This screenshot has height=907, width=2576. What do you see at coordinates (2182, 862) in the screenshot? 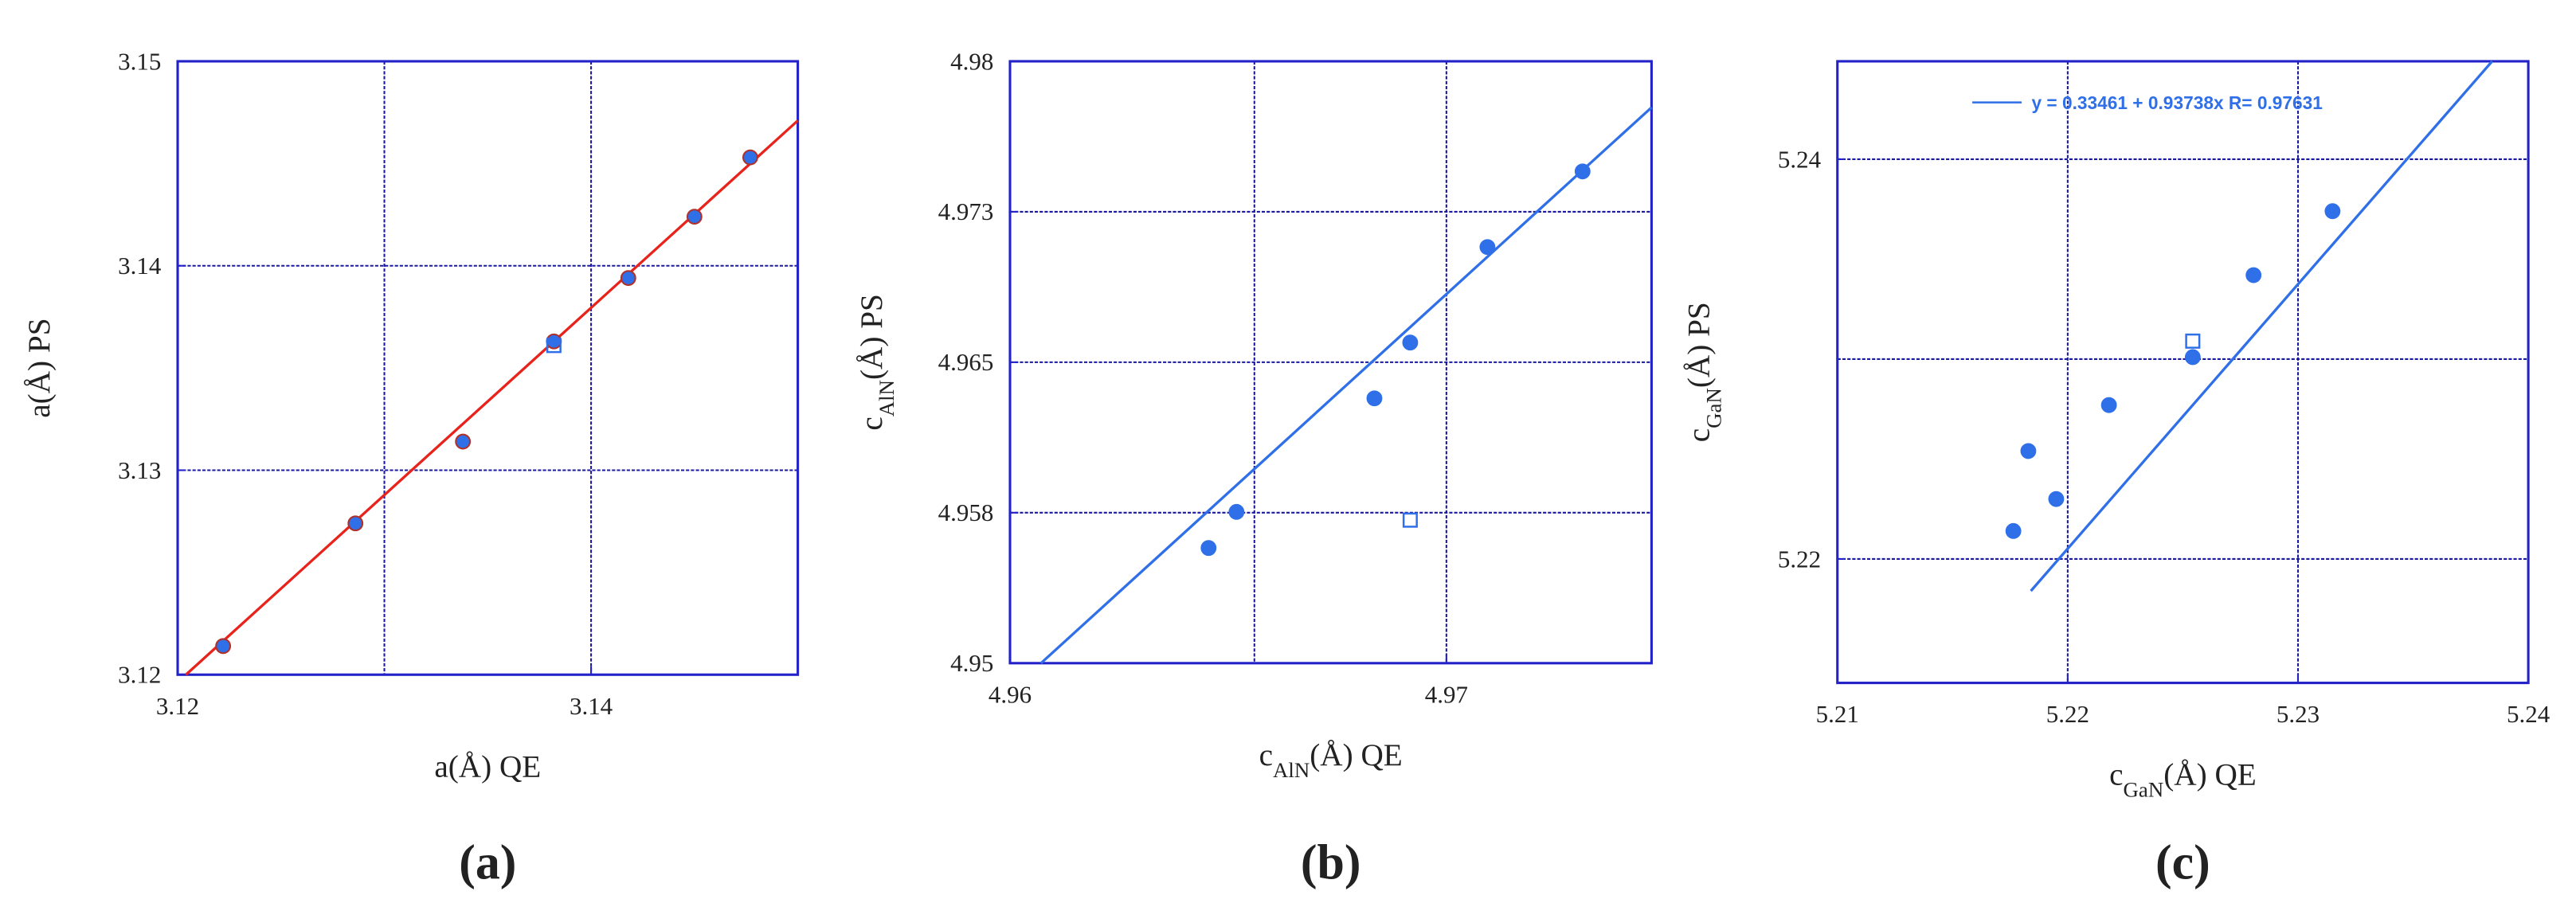
I see `panel-label: (c)` at bounding box center [2182, 862].